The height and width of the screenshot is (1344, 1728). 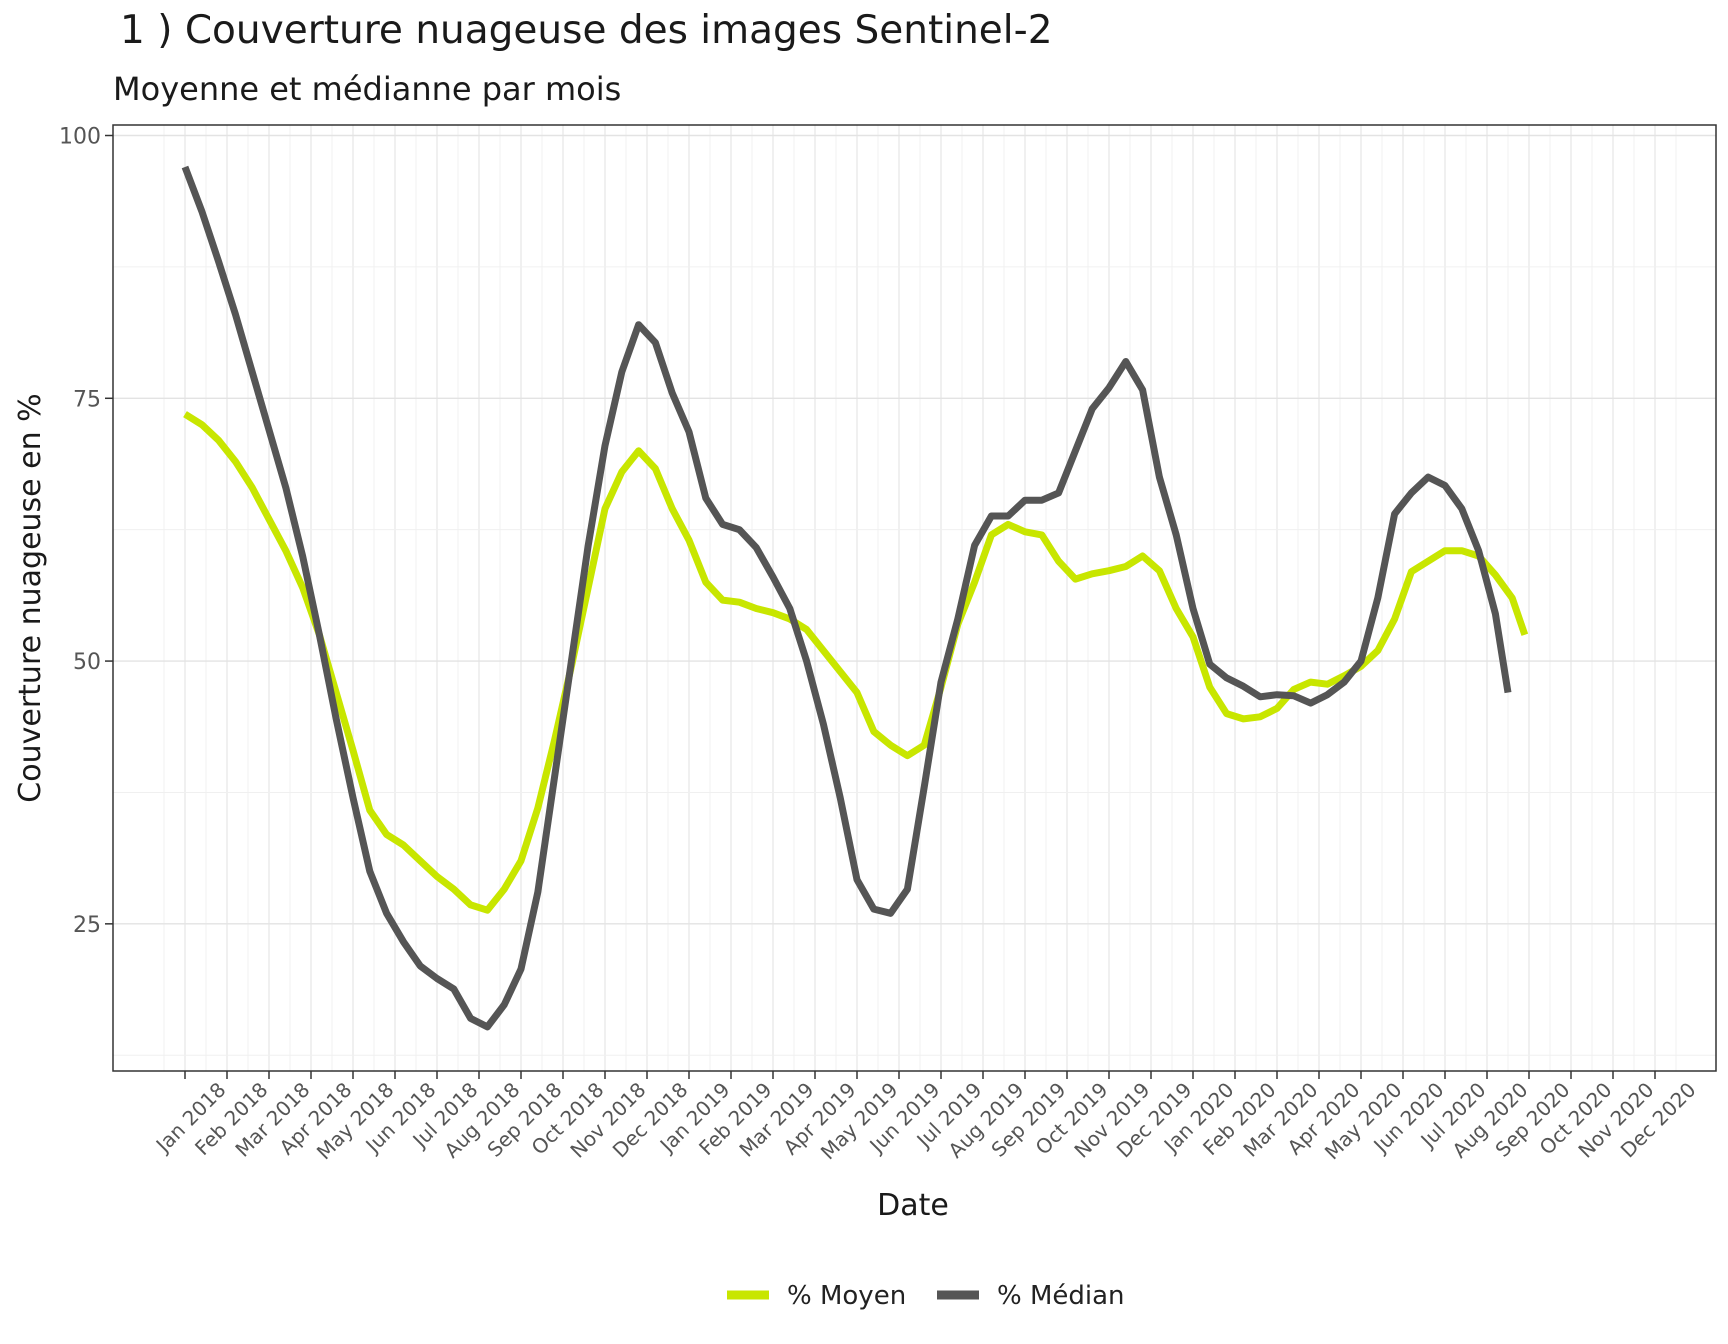 What do you see at coordinates (80, 137) in the screenshot?
I see `y-tick-label: 100` at bounding box center [80, 137].